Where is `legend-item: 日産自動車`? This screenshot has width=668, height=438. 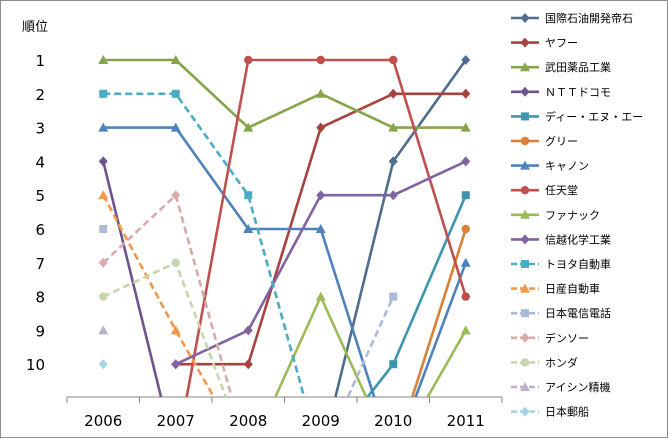
legend-item: 日産自動車 is located at coordinates (555, 289).